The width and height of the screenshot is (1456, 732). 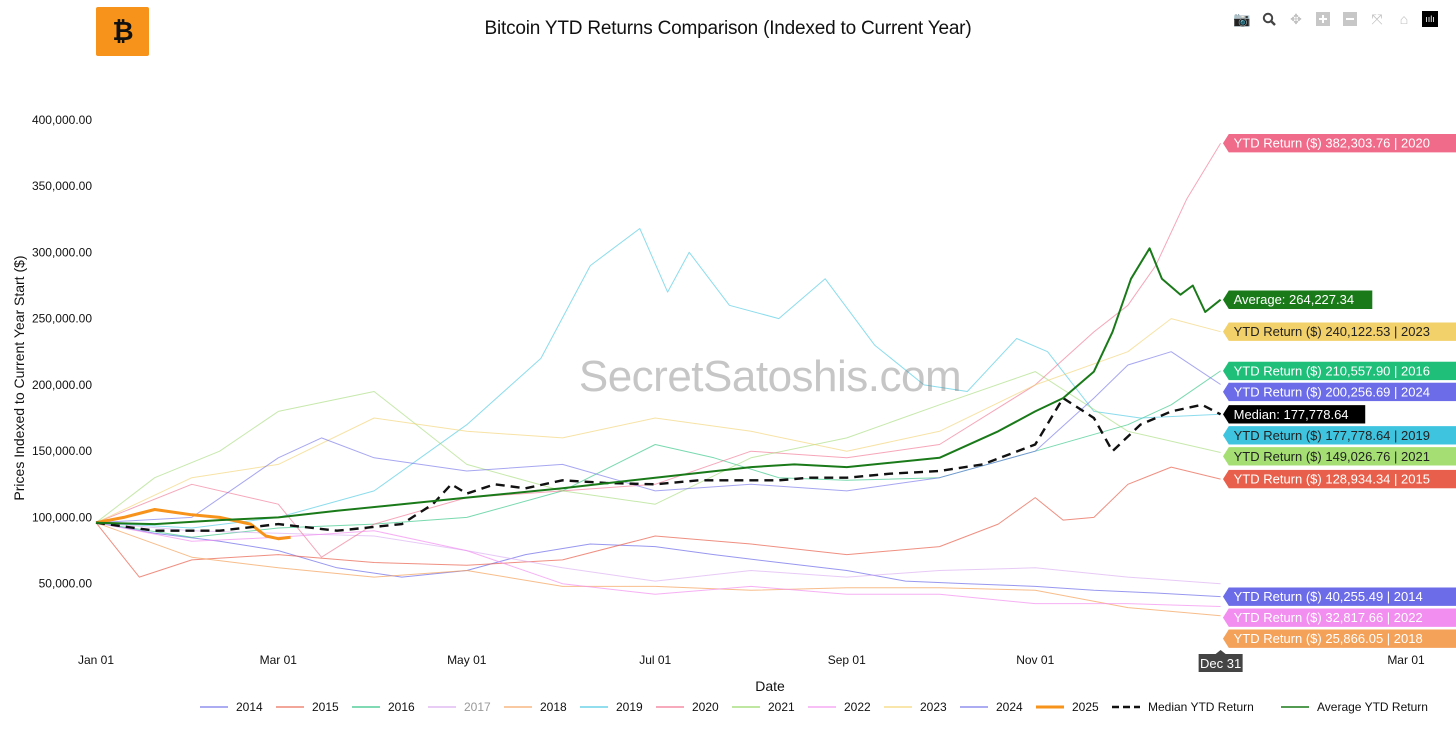 I want to click on legend-item-2018: 2018, so click(x=553, y=707).